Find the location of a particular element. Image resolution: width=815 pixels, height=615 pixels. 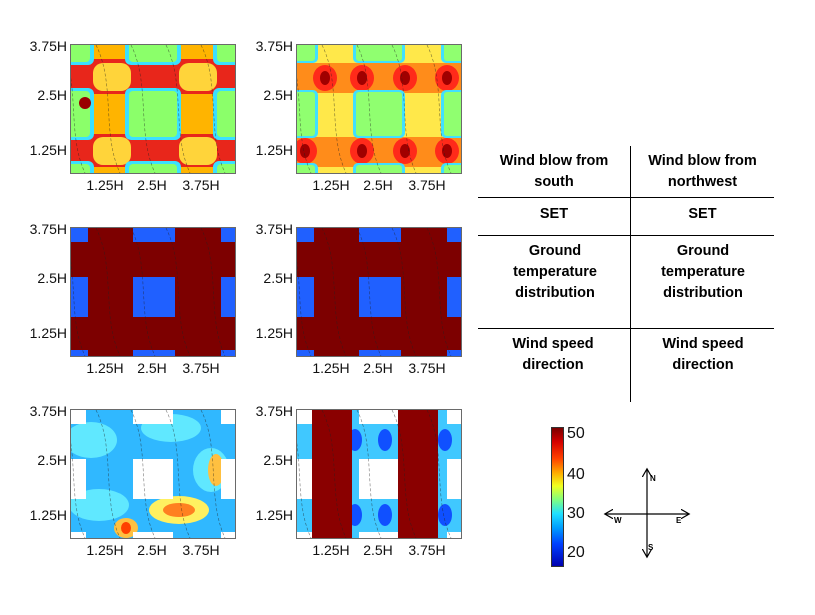

table-cell-ground-south: Ground temperature distribution is located at coordinates (555, 272).